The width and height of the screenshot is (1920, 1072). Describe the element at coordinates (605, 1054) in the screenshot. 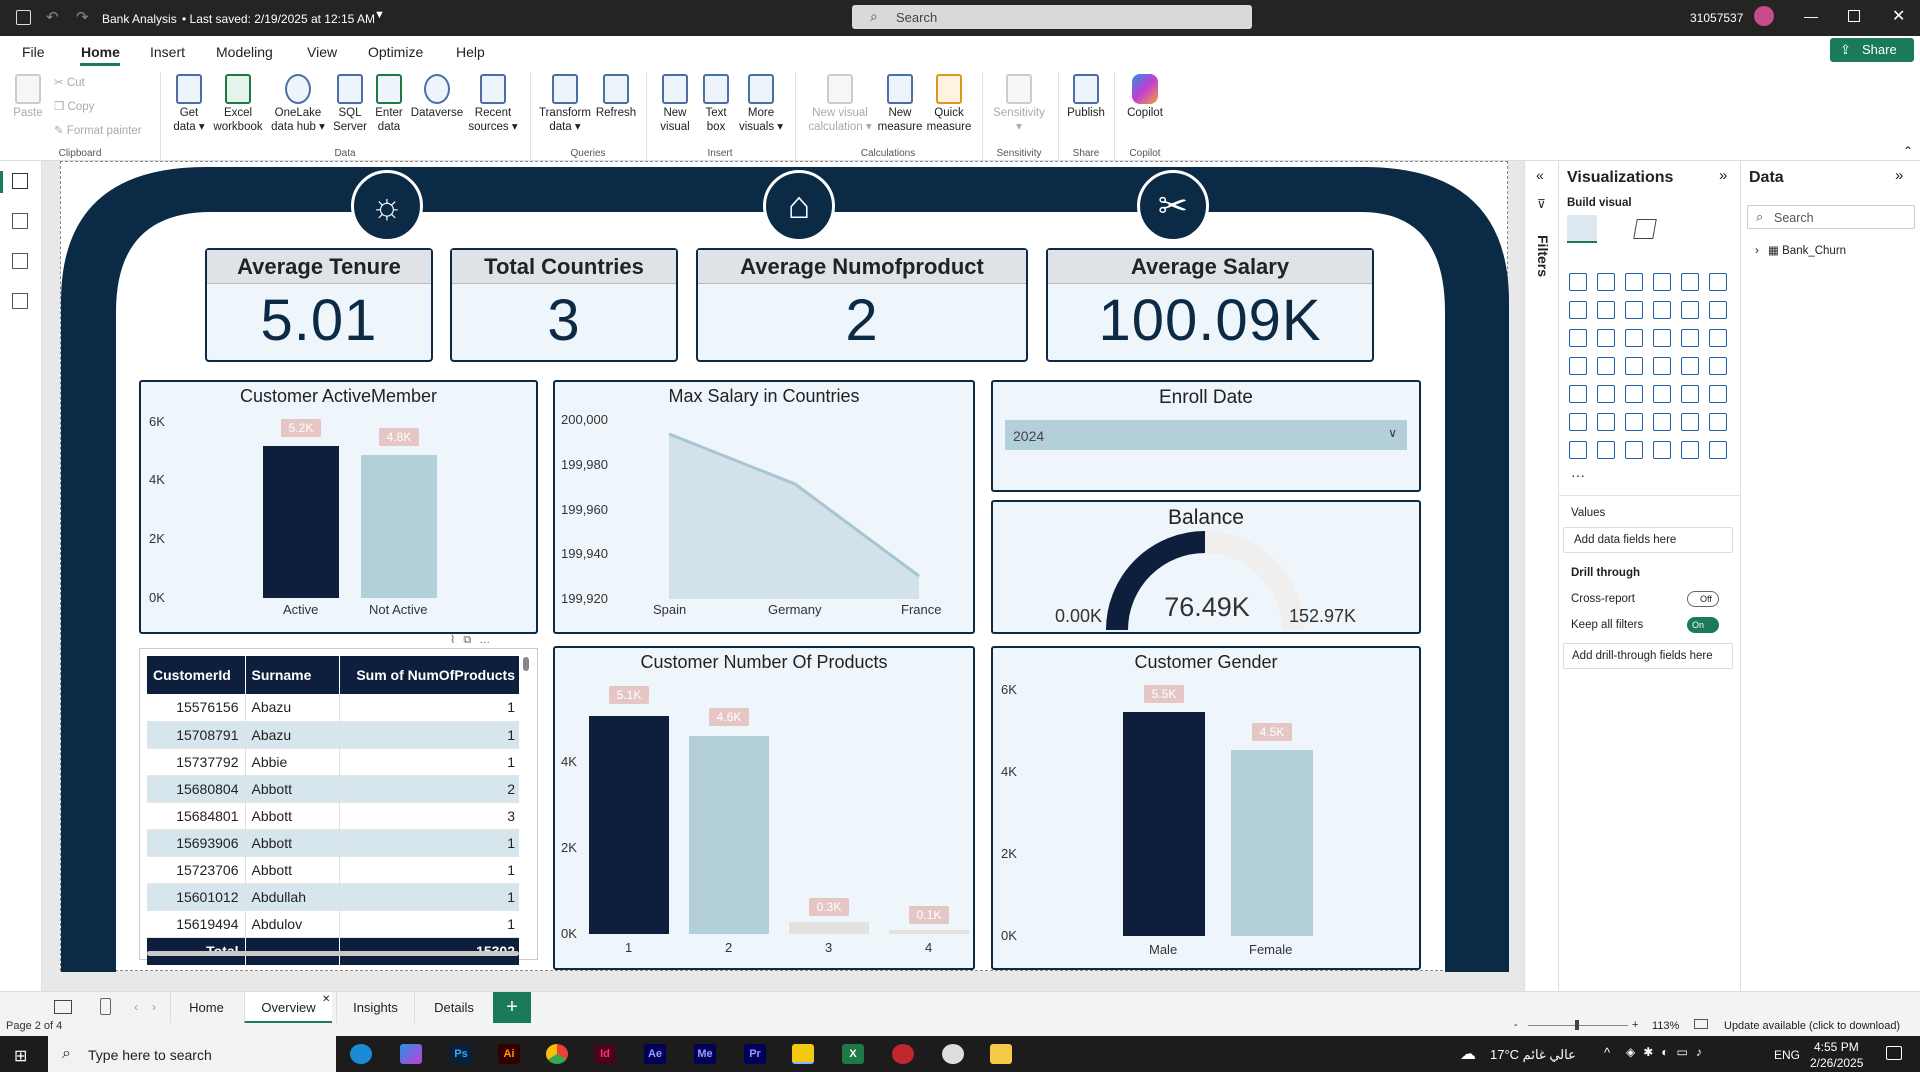

I see `indesign-icon: Id` at that location.